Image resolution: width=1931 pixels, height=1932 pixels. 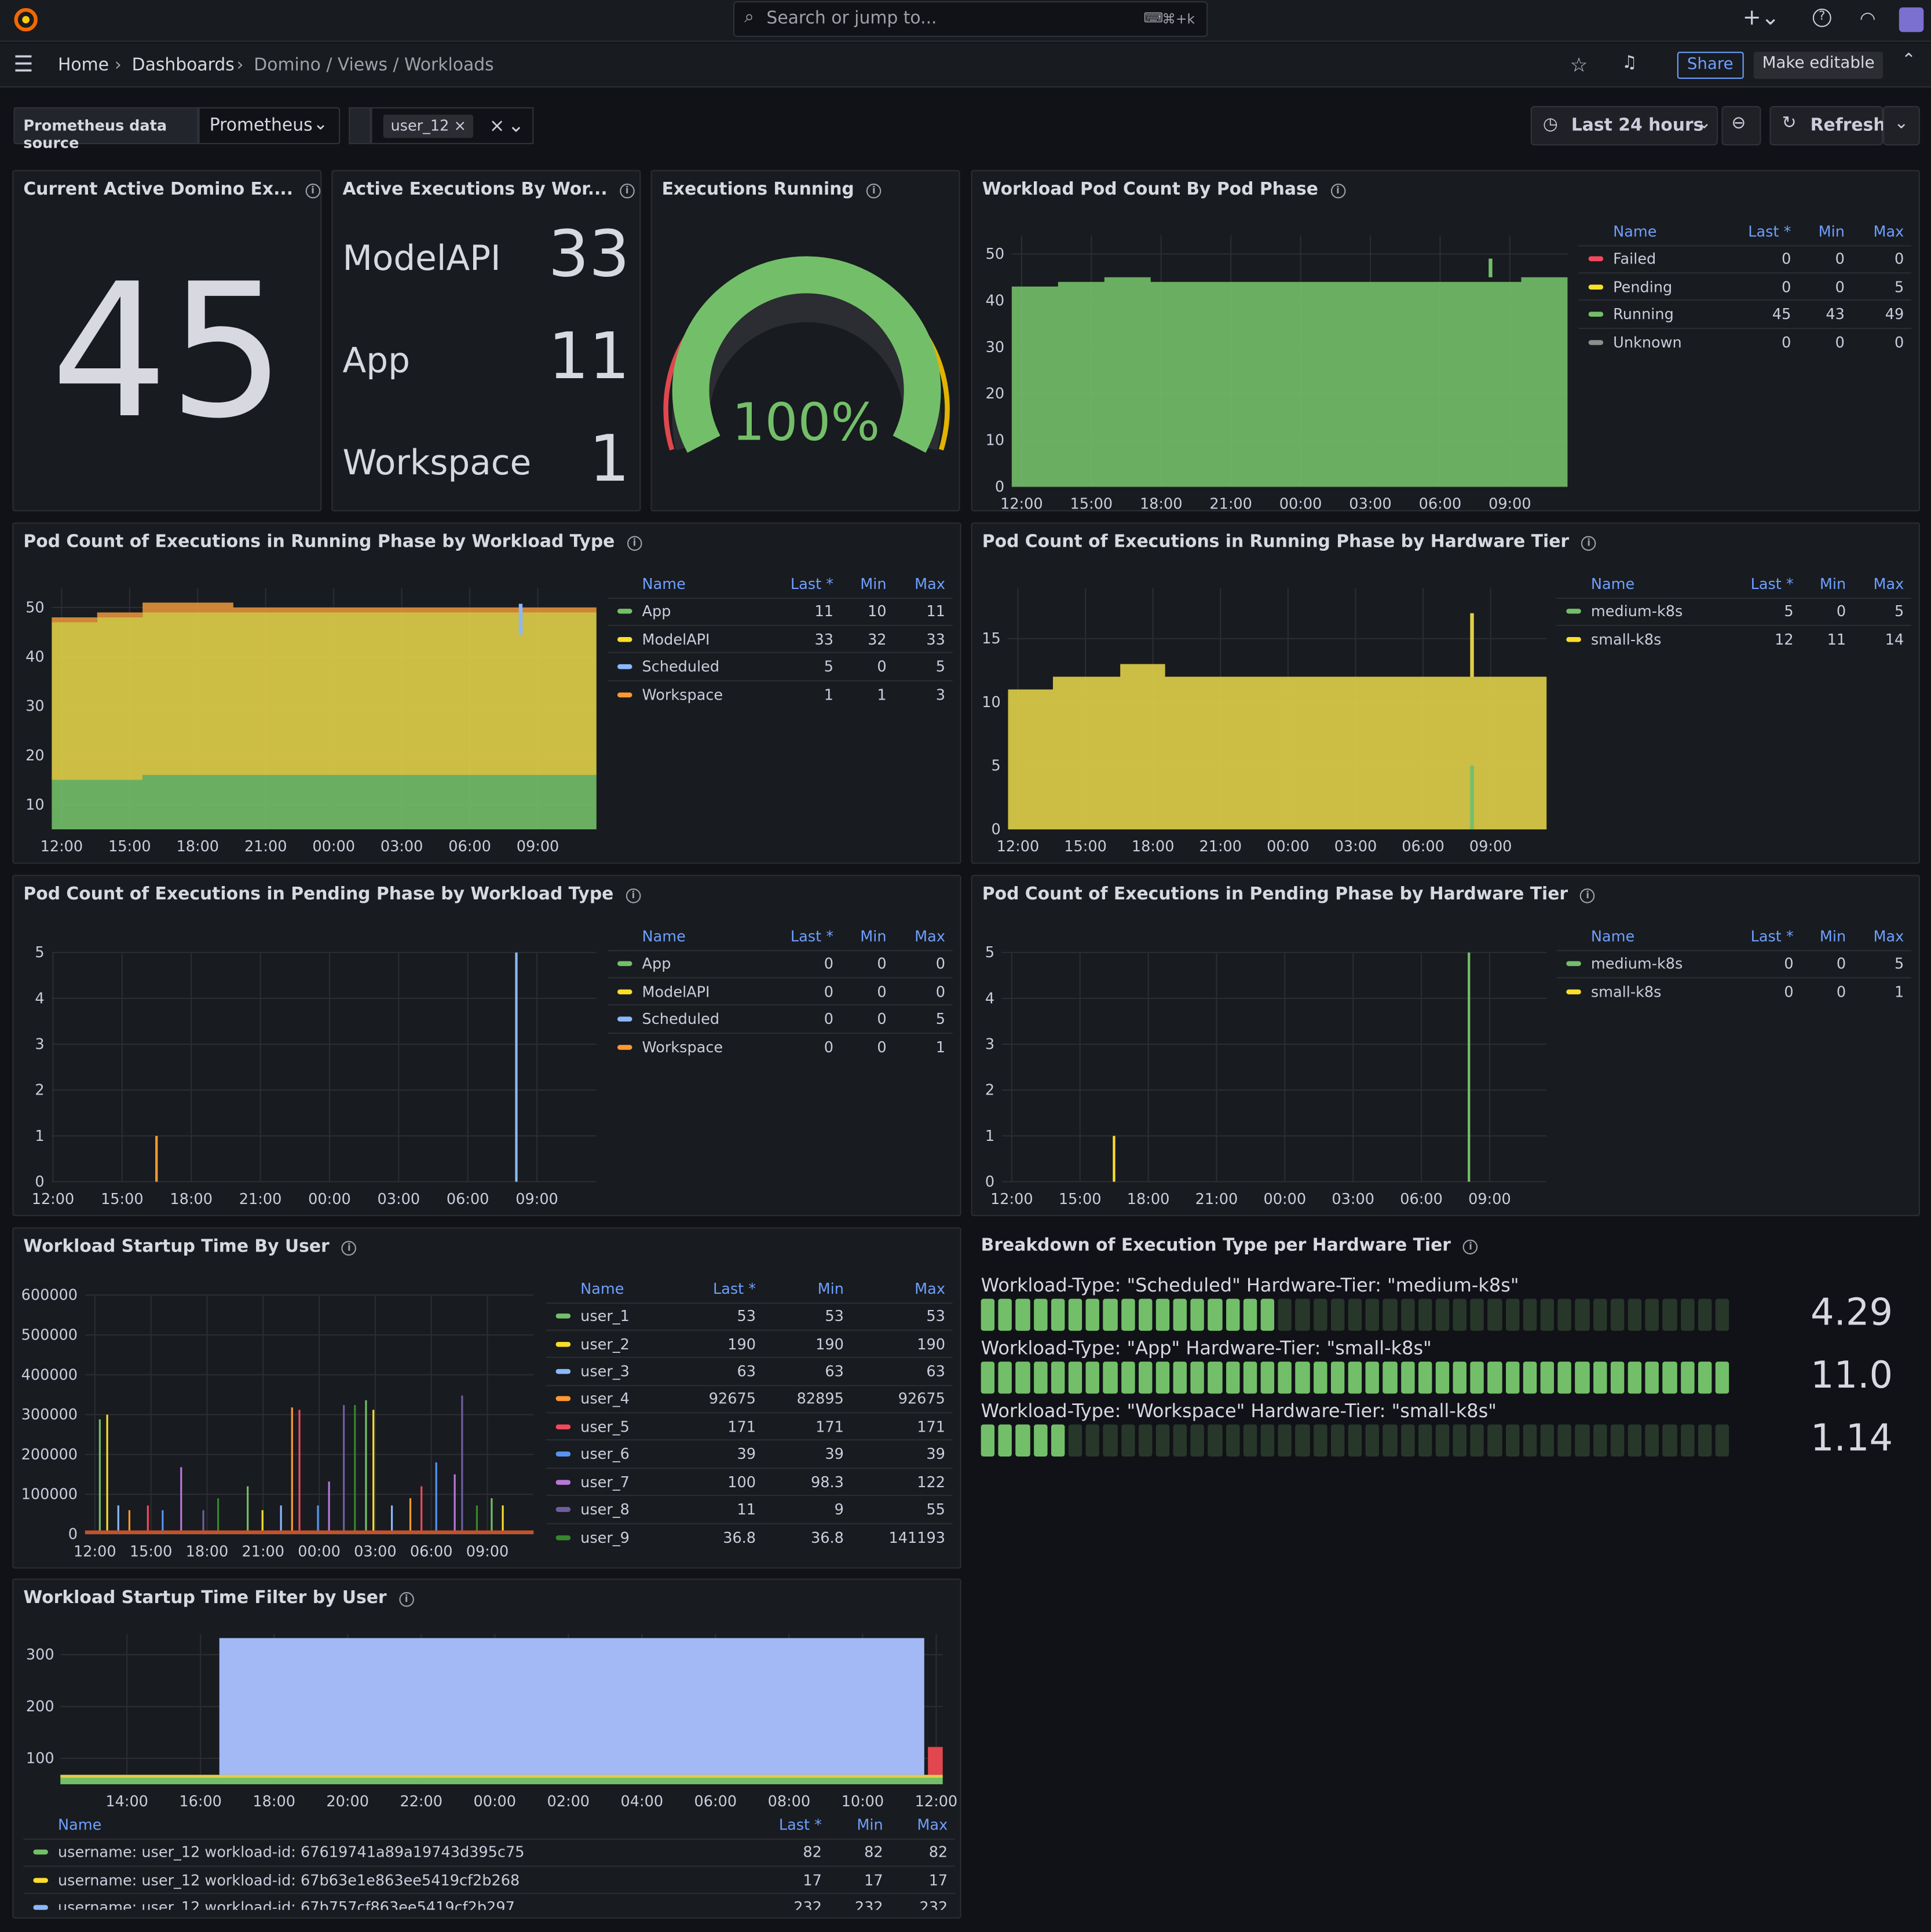 What do you see at coordinates (749, 1398) in the screenshot?
I see `legend-row: user_4 92675 82895 92675` at bounding box center [749, 1398].